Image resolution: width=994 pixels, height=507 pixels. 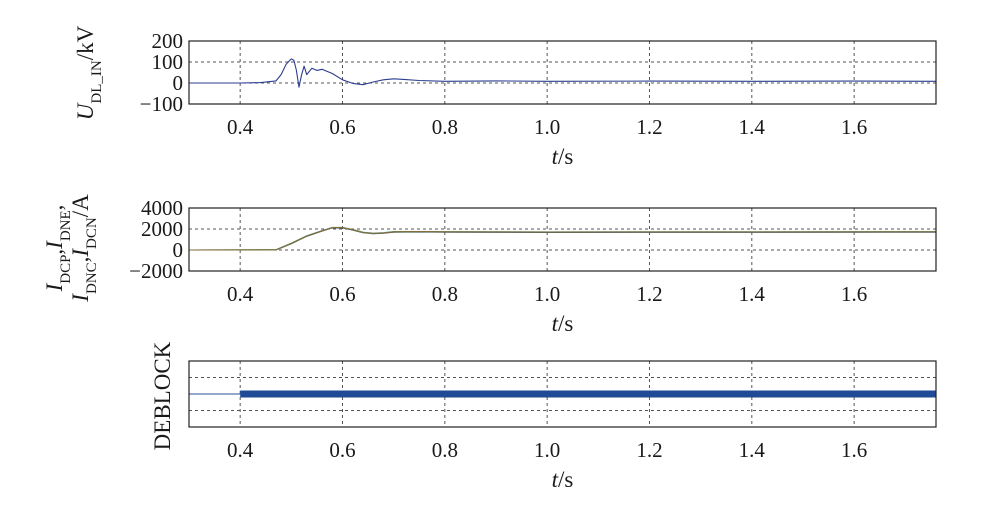 I want to click on y-tick-label: 200, so click(x=168, y=41).